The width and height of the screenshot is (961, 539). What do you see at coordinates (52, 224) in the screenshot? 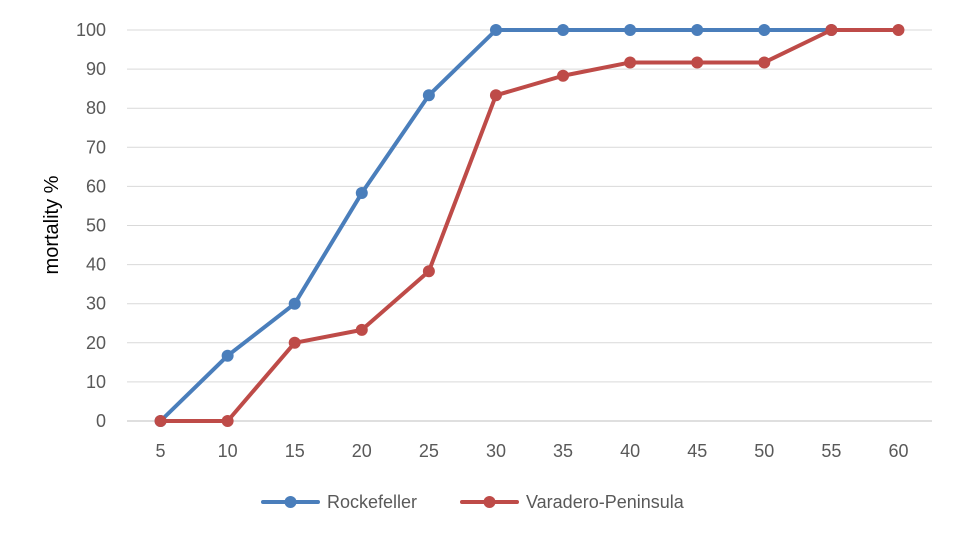
I see `y-axis-label: mortality %` at bounding box center [52, 224].